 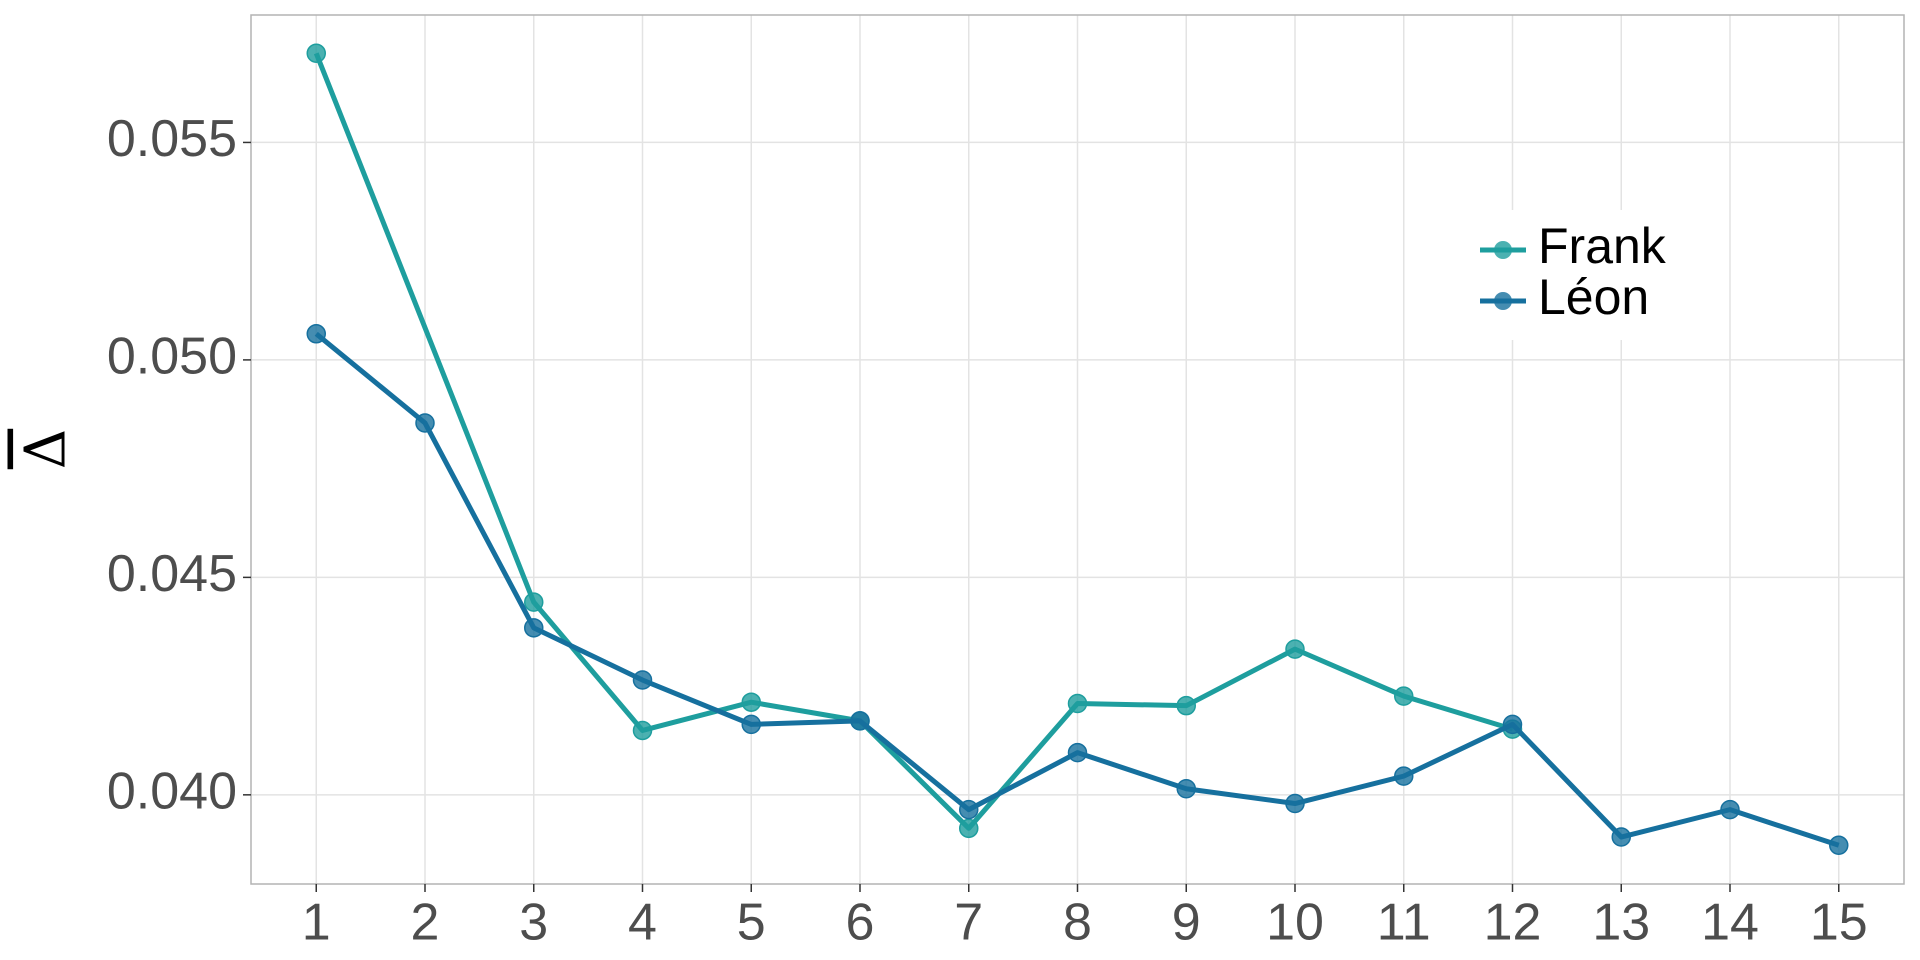 What do you see at coordinates (172, 357) in the screenshot?
I see `y-tick-label: 0.050` at bounding box center [172, 357].